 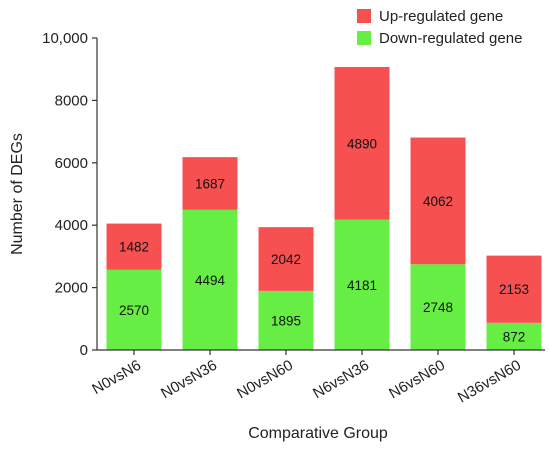 I want to click on data-label-down-N36vsN60: 872, so click(x=514, y=336).